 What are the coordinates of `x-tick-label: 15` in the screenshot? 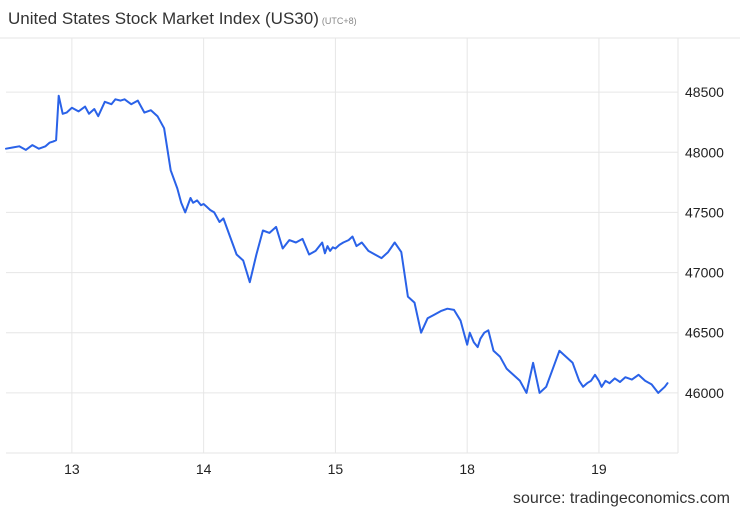 It's located at (336, 469).